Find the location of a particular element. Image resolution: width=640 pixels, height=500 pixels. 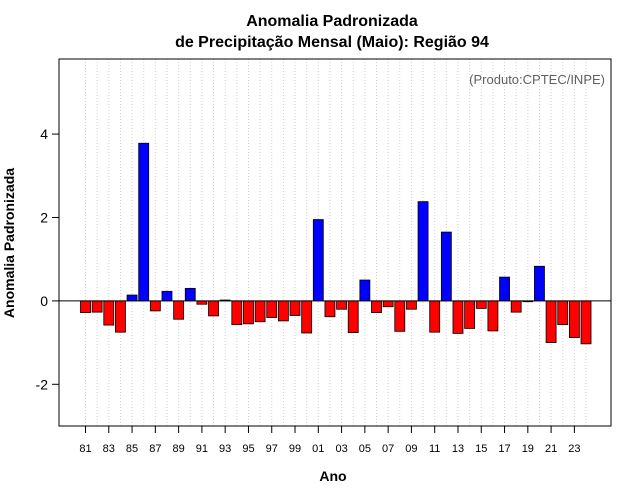

x-tick-label: 15 is located at coordinates (481, 449).